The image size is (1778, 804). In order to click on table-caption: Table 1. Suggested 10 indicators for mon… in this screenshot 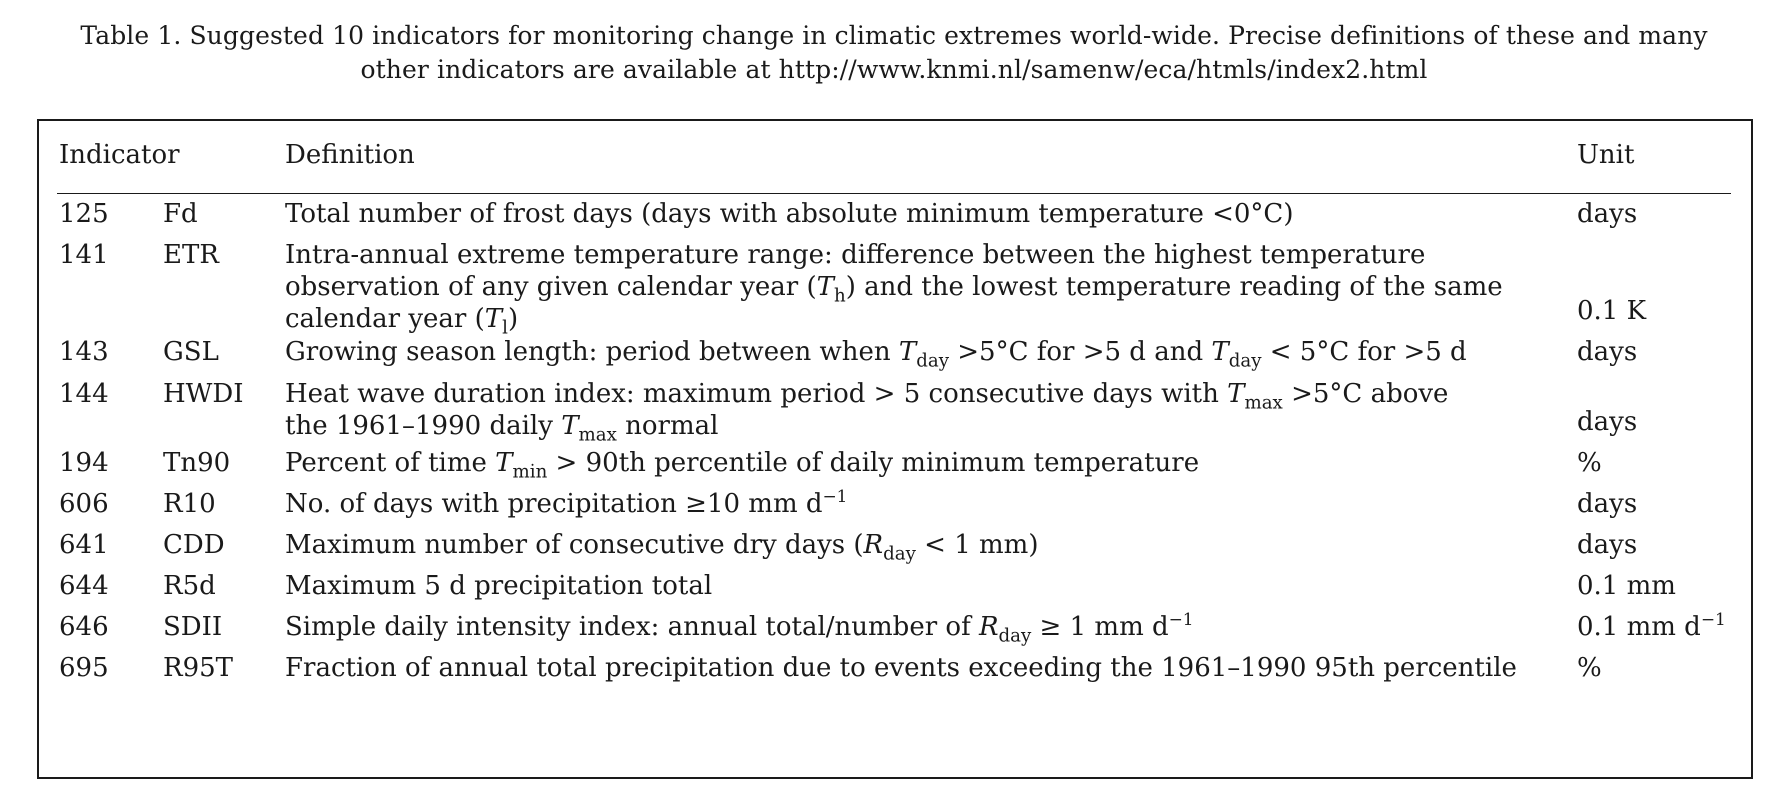, I will do `click(894, 53)`.